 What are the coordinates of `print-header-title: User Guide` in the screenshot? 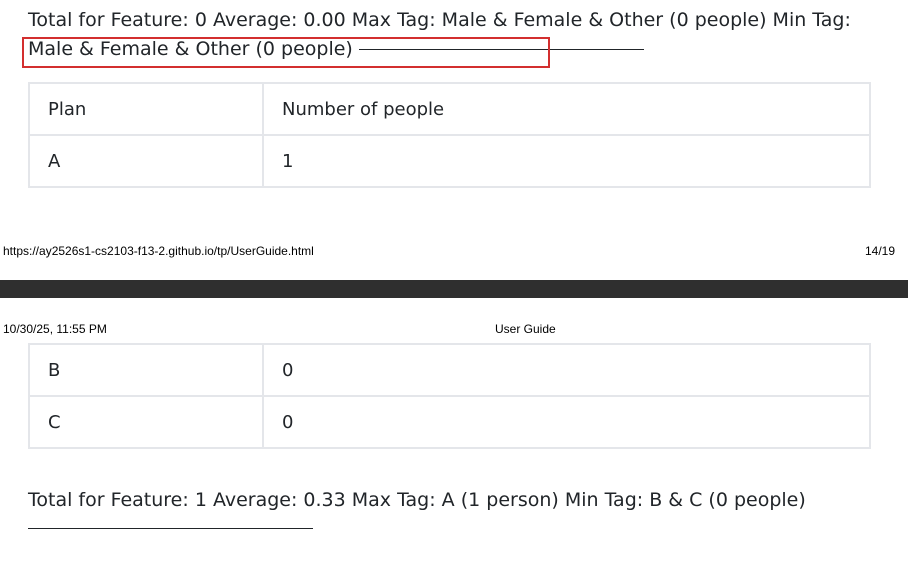 It's located at (525, 329).